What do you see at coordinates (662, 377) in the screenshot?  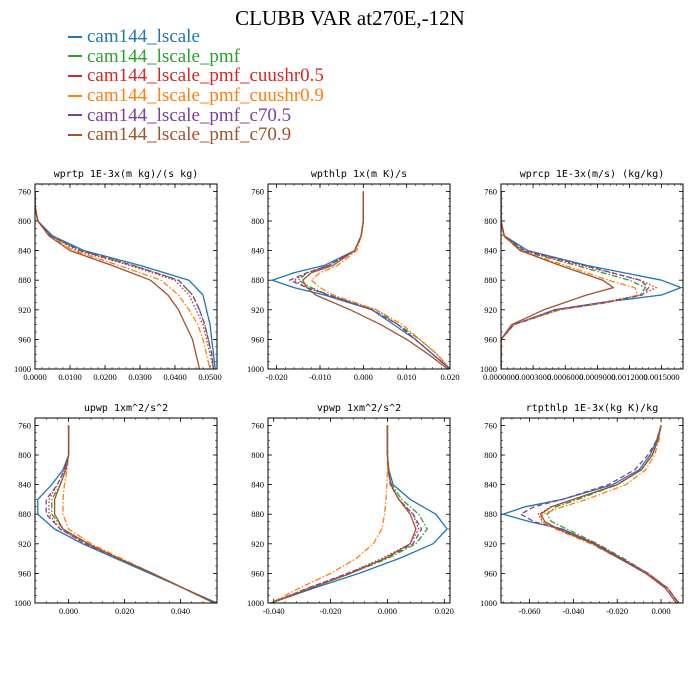 I see `x-tick-label: 0.0015000` at bounding box center [662, 377].